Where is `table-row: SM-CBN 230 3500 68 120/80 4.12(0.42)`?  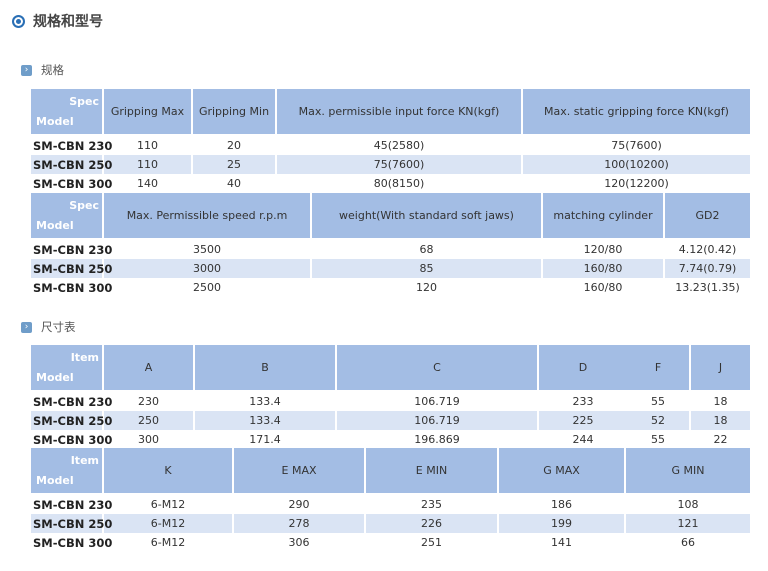 table-row: SM-CBN 230 3500 68 120/80 4.12(0.42) is located at coordinates (391, 249).